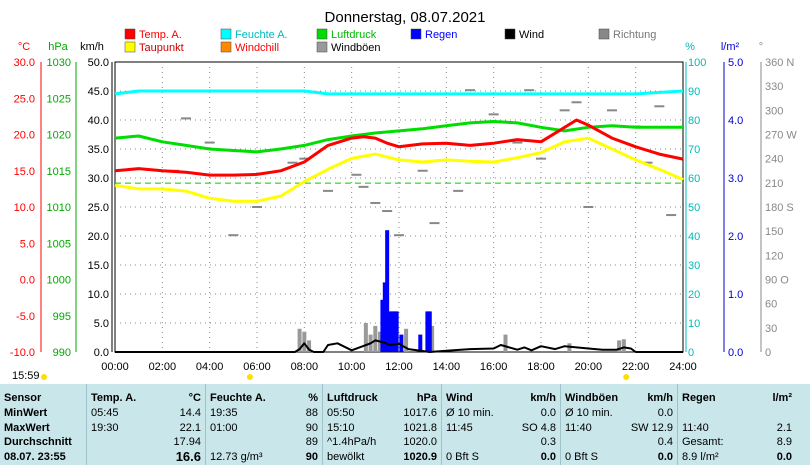 The width and height of the screenshot is (810, 465). Describe the element at coordinates (420, 427) in the screenshot. I see `press-max-value: 1021.8` at that location.